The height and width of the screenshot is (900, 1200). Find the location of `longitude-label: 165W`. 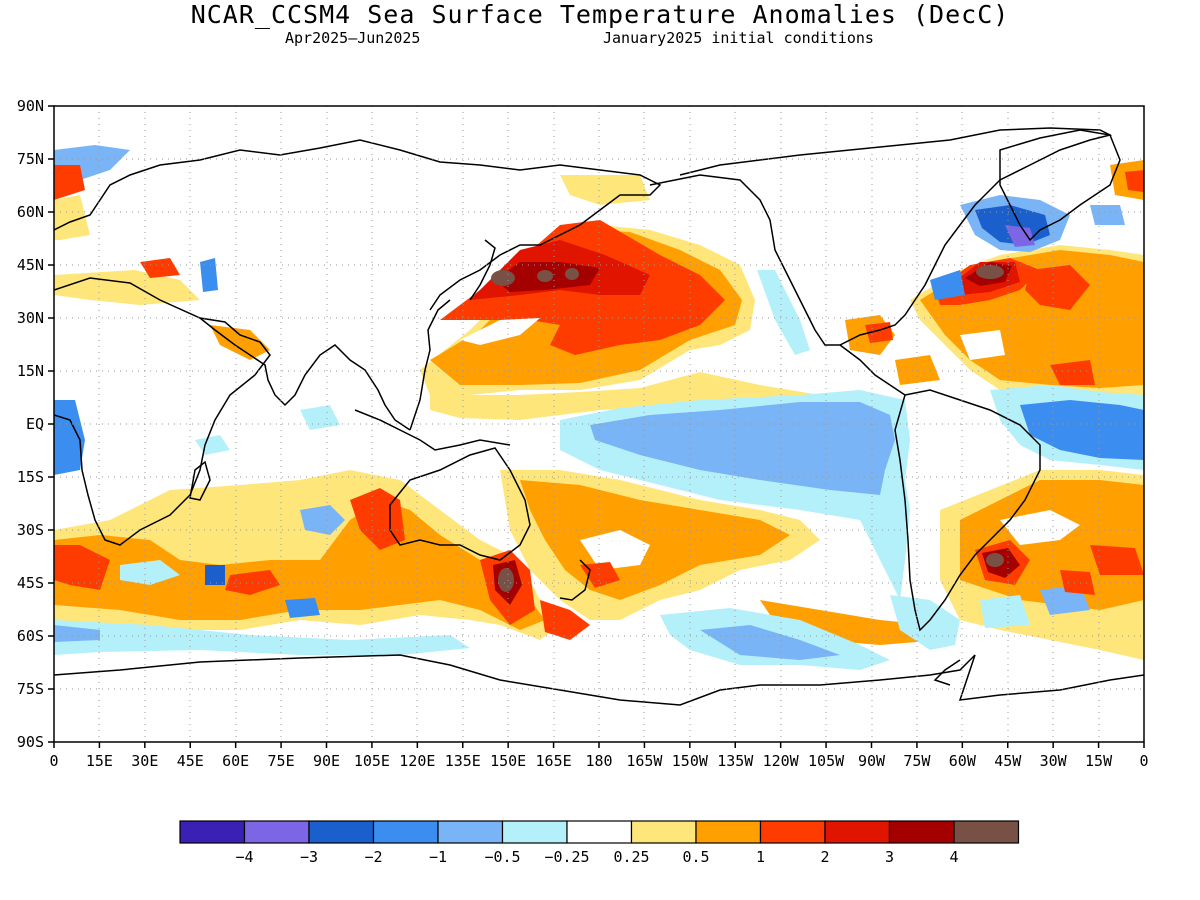

longitude-label: 165W is located at coordinates (644, 761).